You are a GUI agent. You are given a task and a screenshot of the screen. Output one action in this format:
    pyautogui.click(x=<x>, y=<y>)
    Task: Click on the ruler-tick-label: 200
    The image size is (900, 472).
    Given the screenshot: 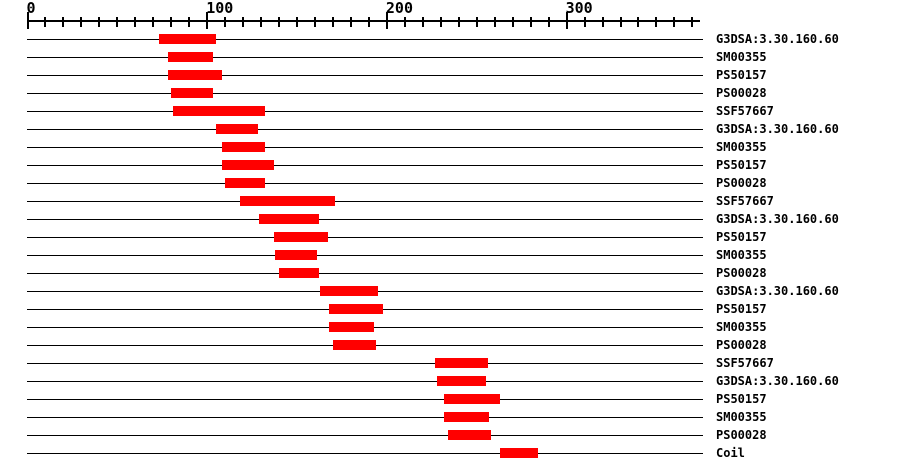 What is the action you would take?
    pyautogui.click(x=399, y=8)
    